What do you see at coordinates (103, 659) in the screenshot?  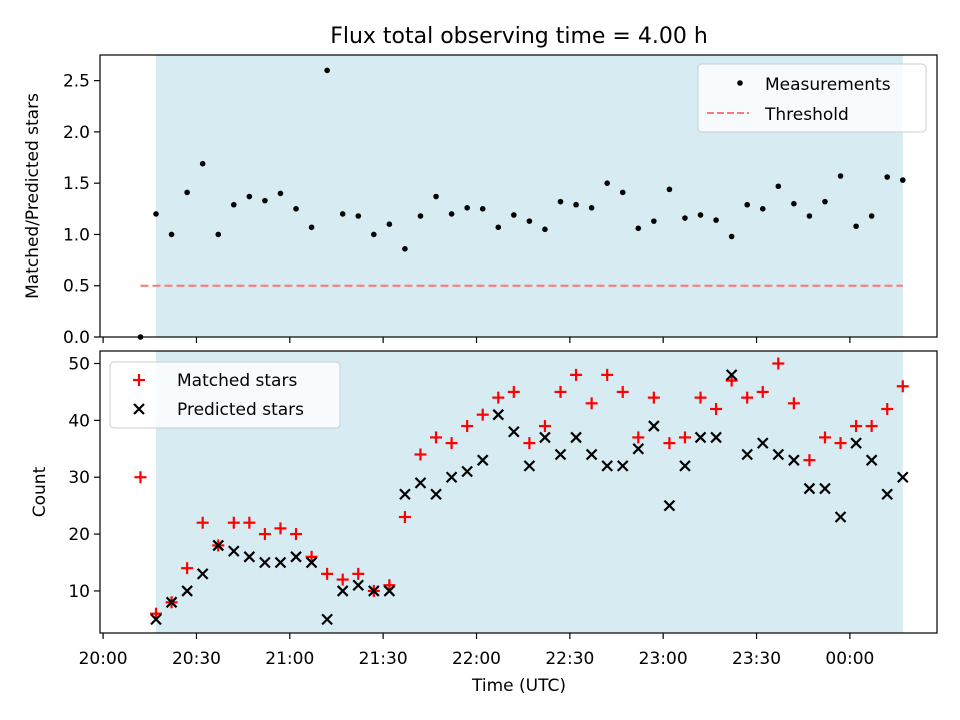 I see `x-tick-label: 20:00` at bounding box center [103, 659].